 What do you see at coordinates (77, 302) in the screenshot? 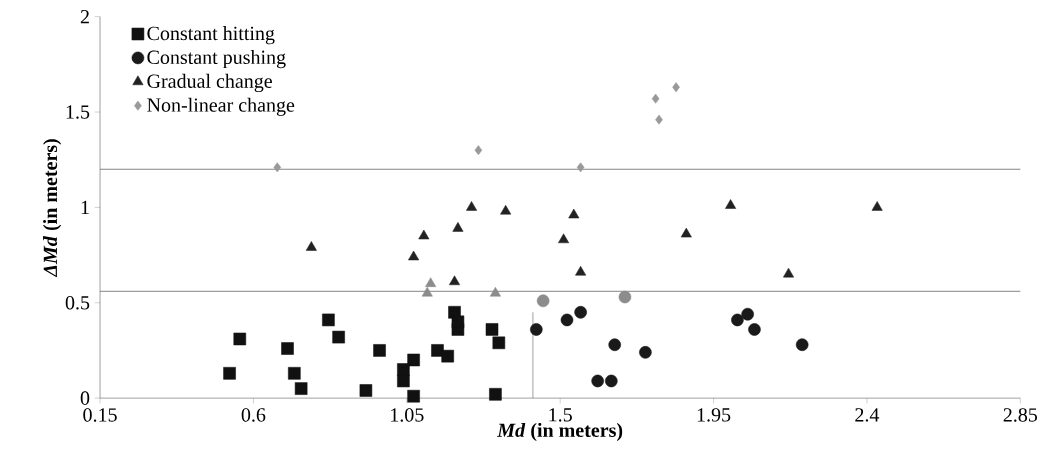
I see `y-tick-label: 0.5` at bounding box center [77, 302].